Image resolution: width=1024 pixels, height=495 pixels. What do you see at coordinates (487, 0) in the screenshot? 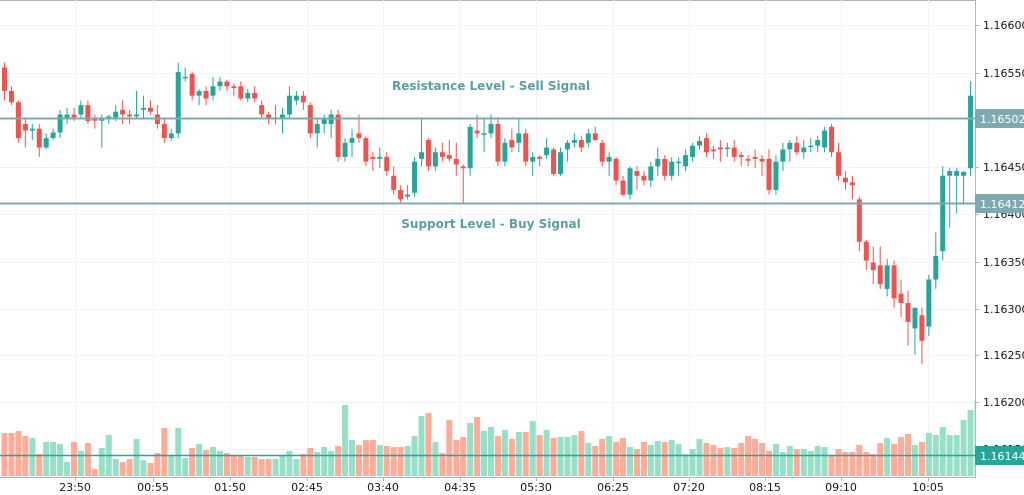
I see `chart-top-border` at bounding box center [487, 0].